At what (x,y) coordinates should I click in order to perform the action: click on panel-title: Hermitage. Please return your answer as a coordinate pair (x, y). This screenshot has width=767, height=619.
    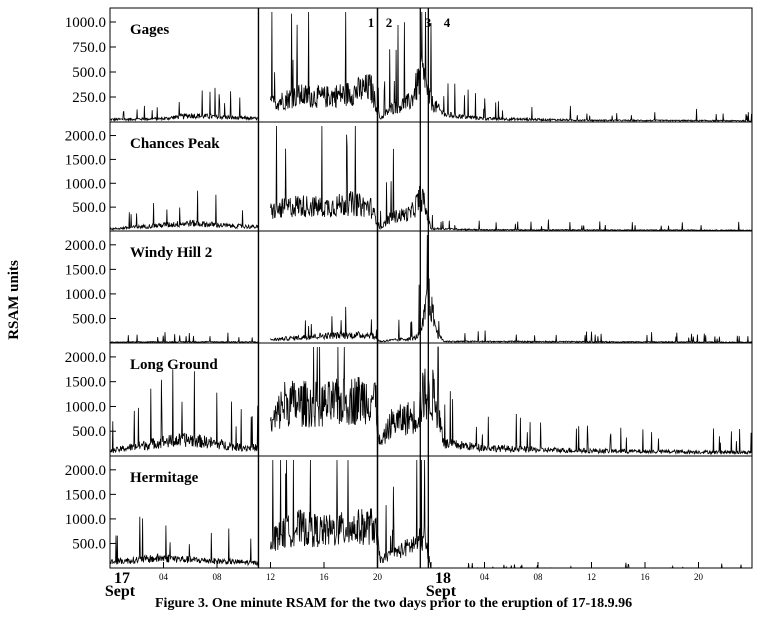
    Looking at the image, I should click on (164, 478).